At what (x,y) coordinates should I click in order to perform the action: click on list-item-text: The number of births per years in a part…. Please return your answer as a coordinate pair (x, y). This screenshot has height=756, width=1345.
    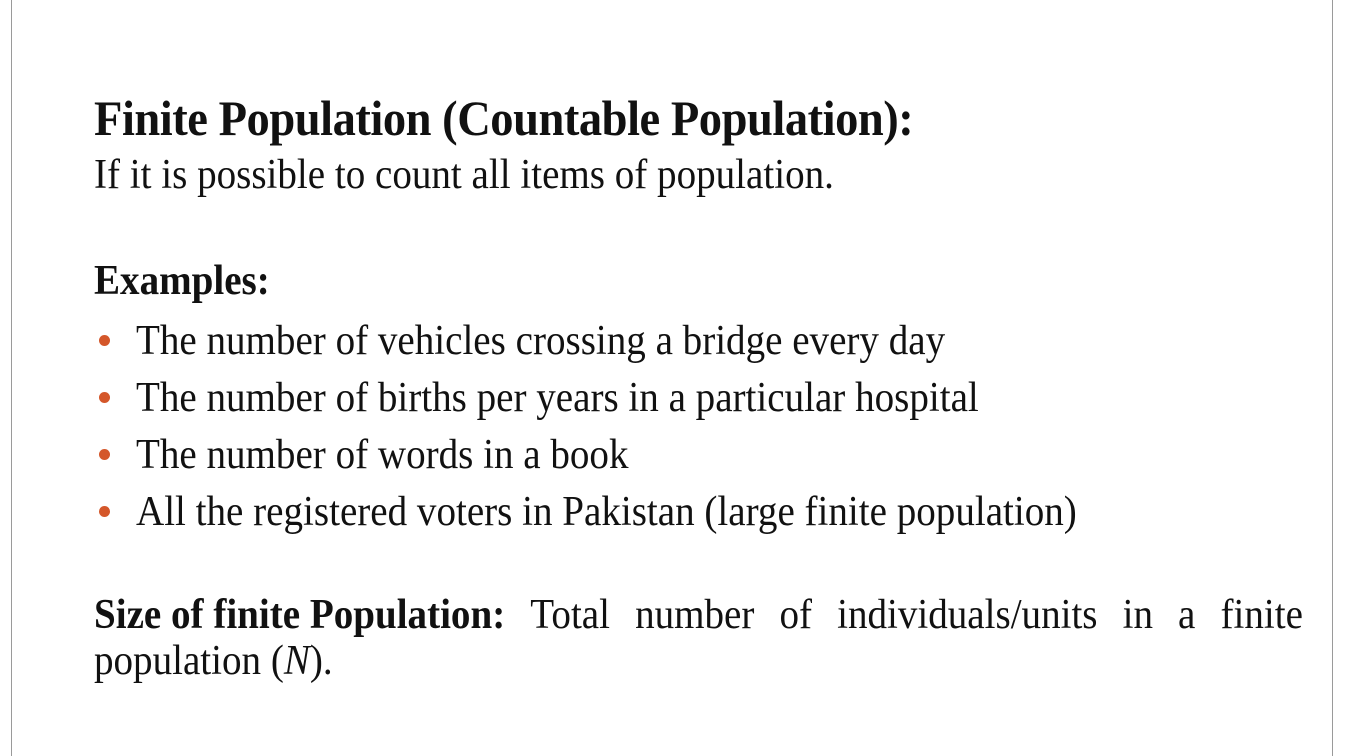
    Looking at the image, I should click on (557, 397).